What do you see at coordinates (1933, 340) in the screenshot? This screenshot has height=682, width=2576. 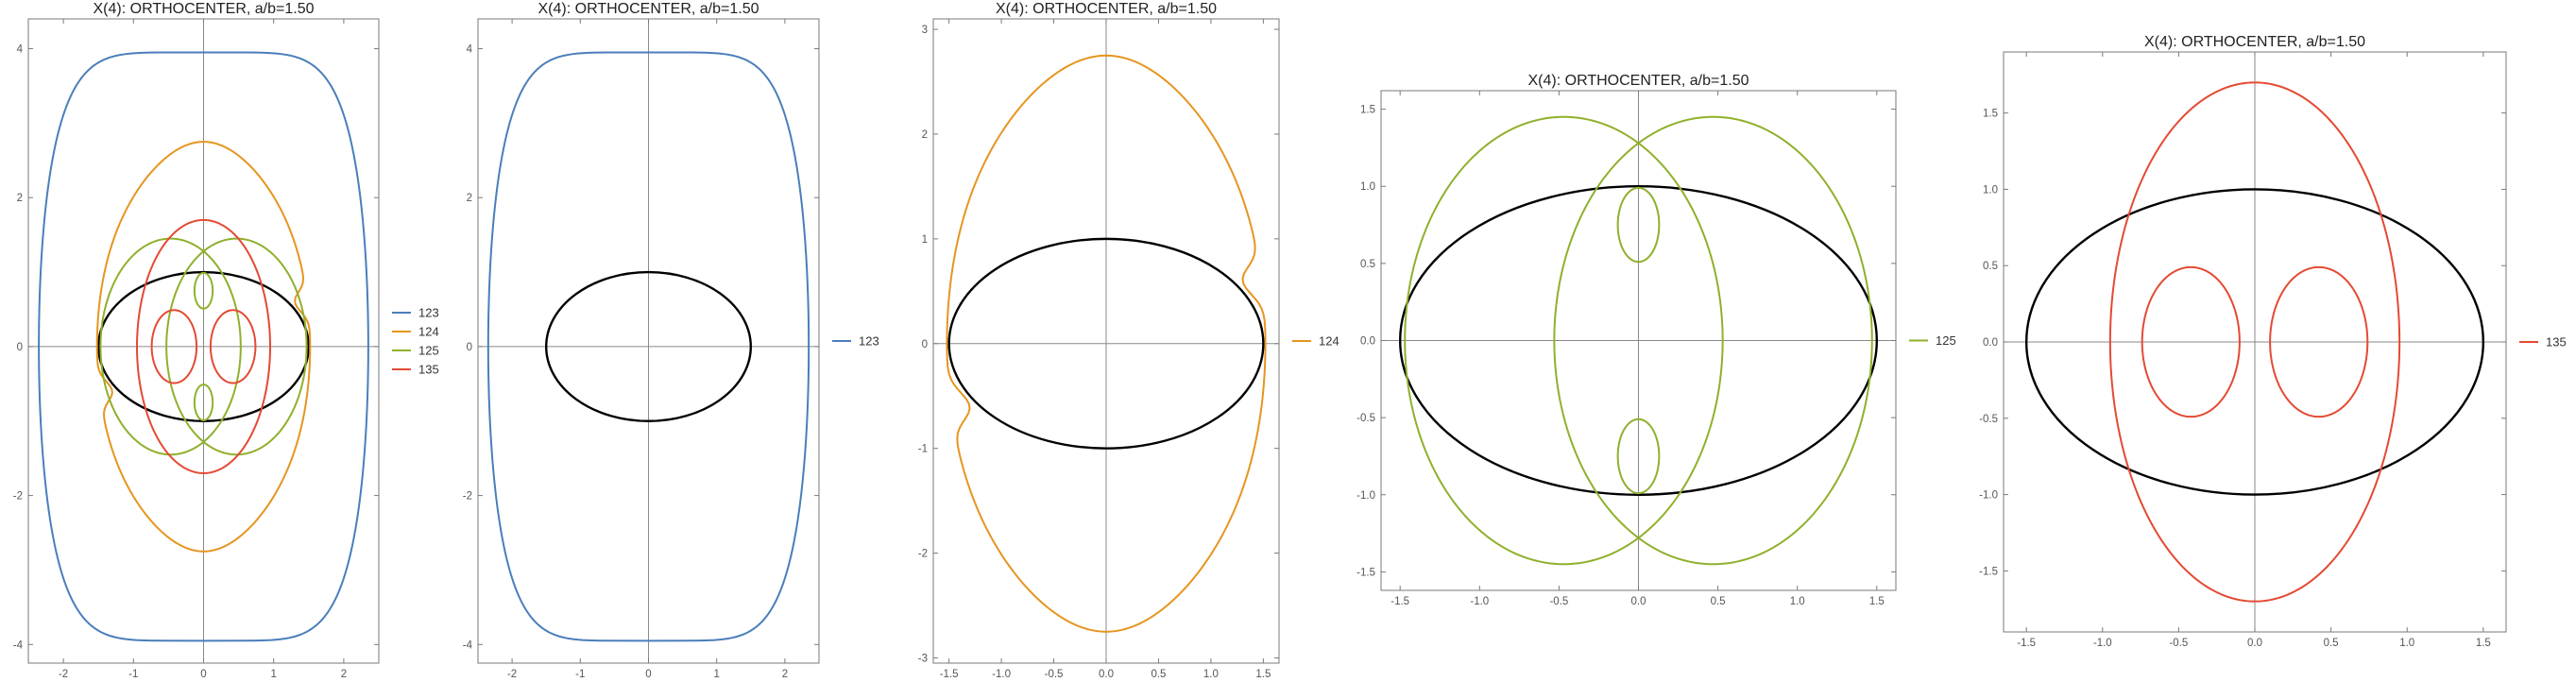 I see `legend: 125` at bounding box center [1933, 340].